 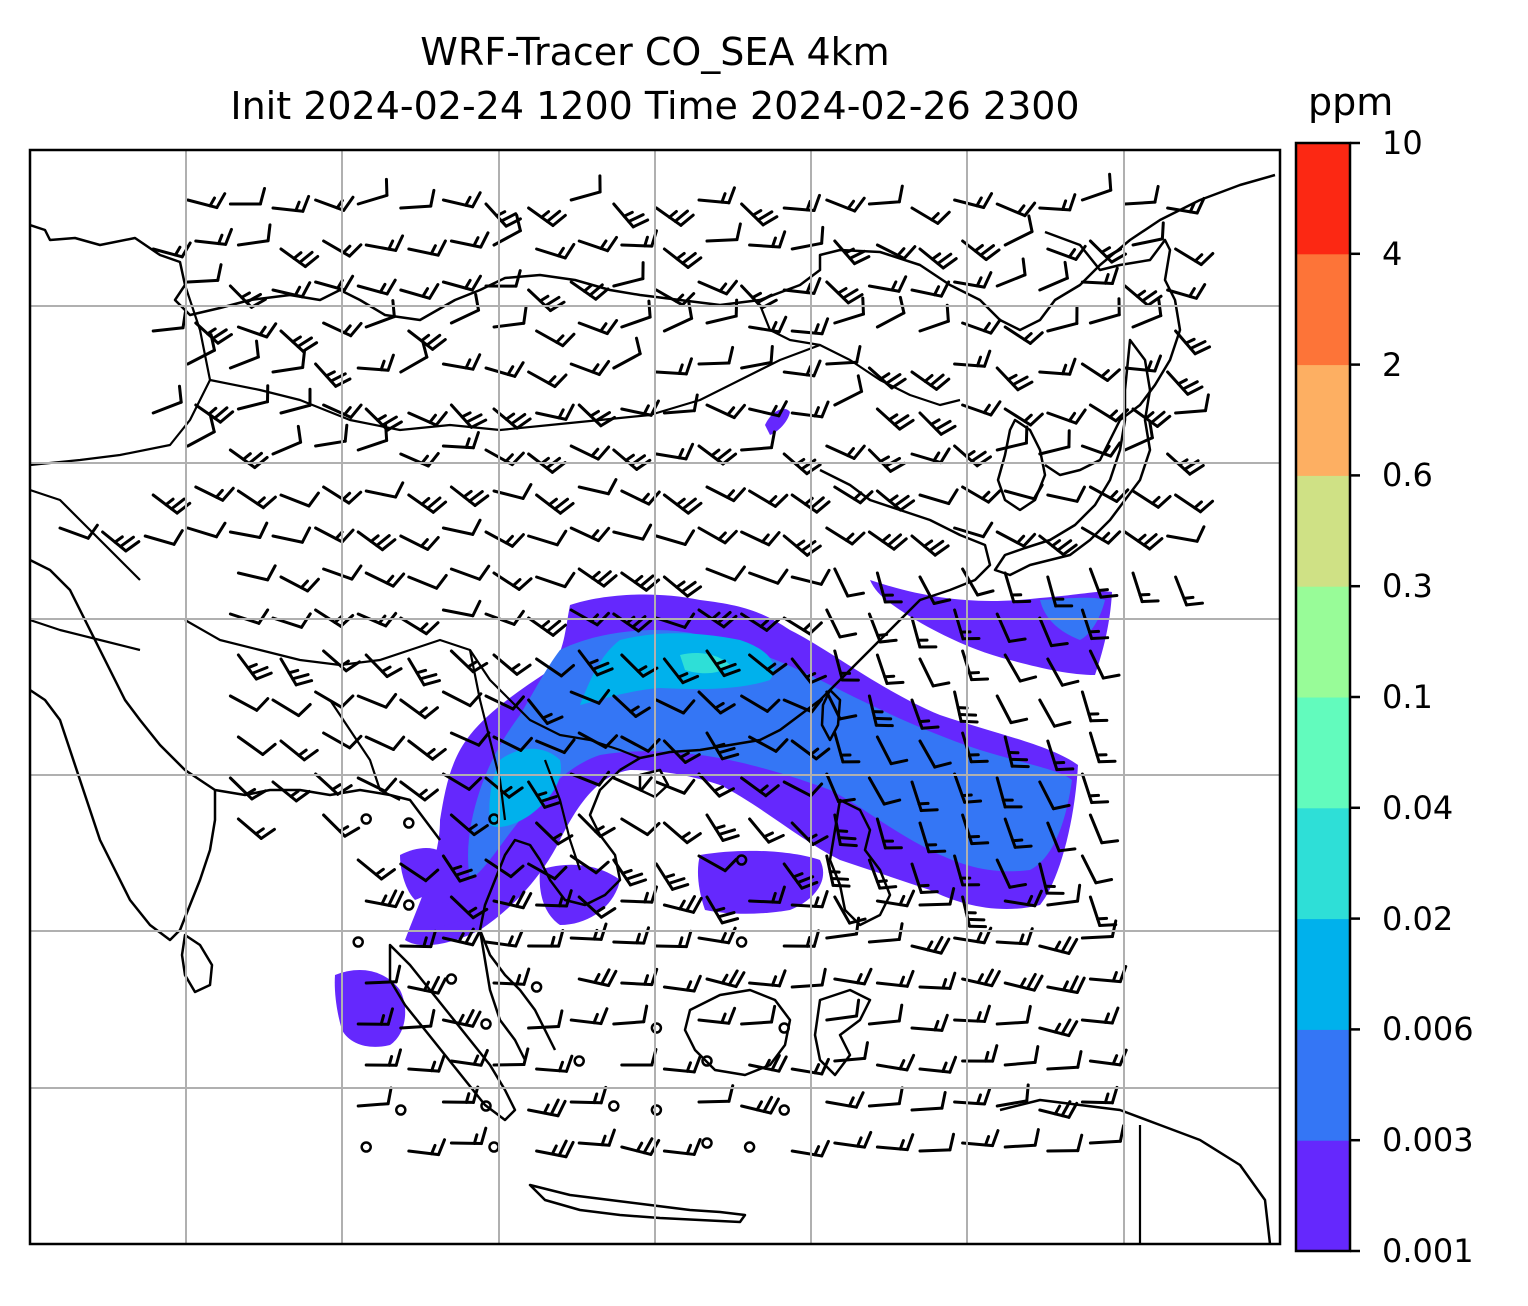 I want to click on indochina, so click(x=550, y=910).